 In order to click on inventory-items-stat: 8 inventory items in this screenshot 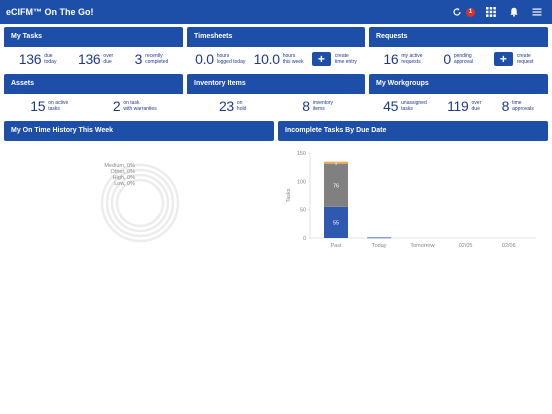, I will do `click(317, 106)`.